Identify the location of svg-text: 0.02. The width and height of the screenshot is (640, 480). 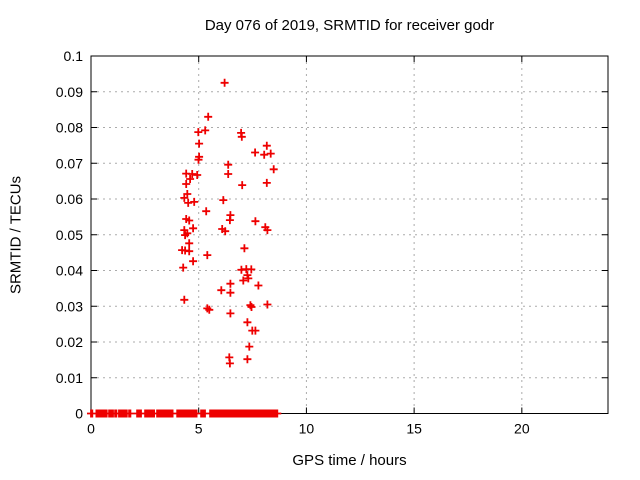
(69, 342).